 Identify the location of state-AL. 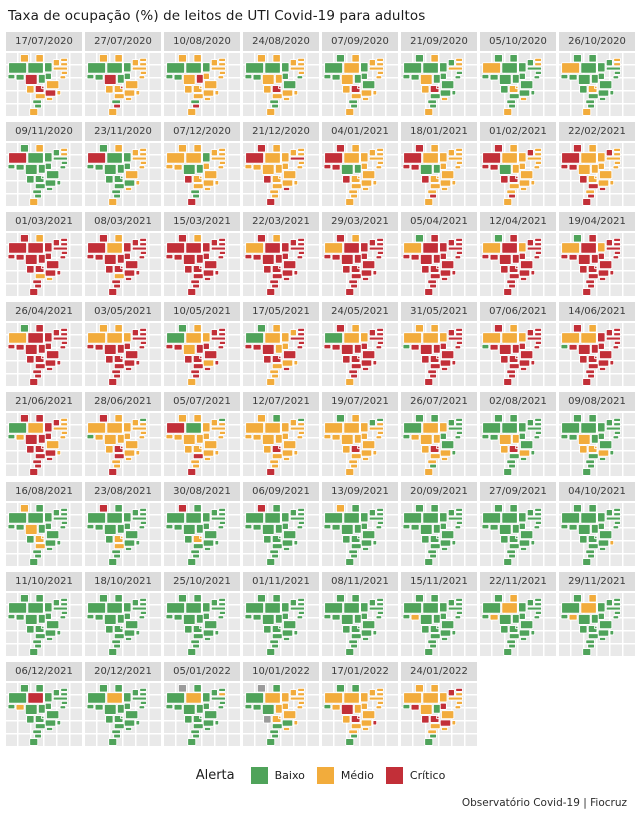
(301, 342).